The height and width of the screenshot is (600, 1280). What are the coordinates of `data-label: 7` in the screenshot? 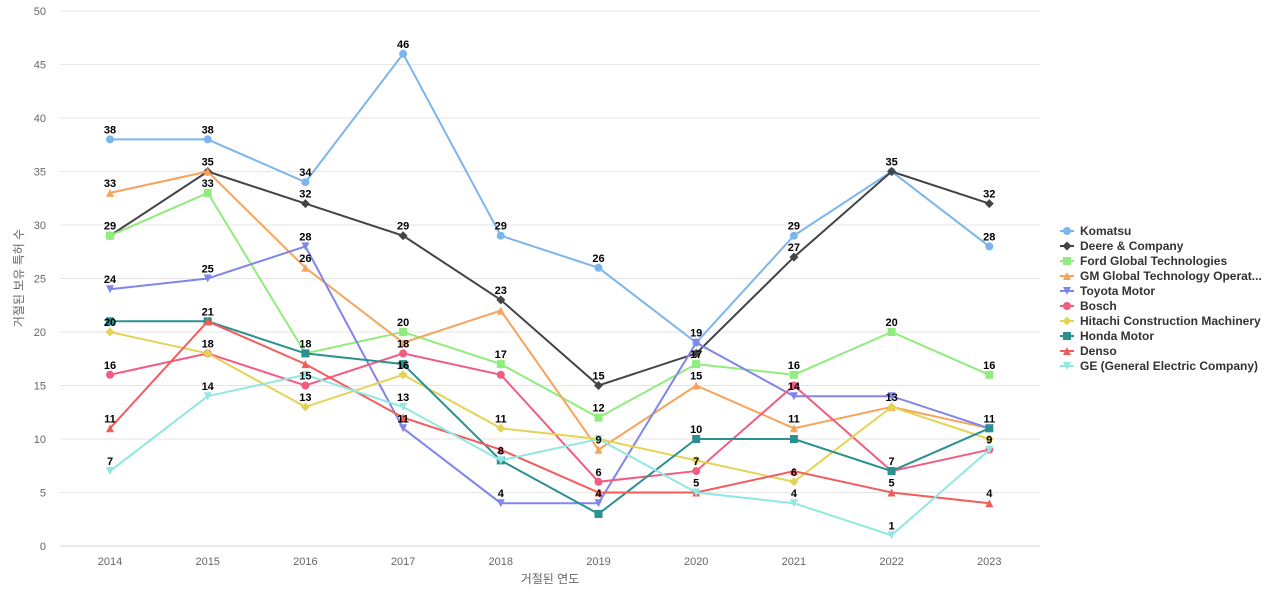 It's located at (696, 462).